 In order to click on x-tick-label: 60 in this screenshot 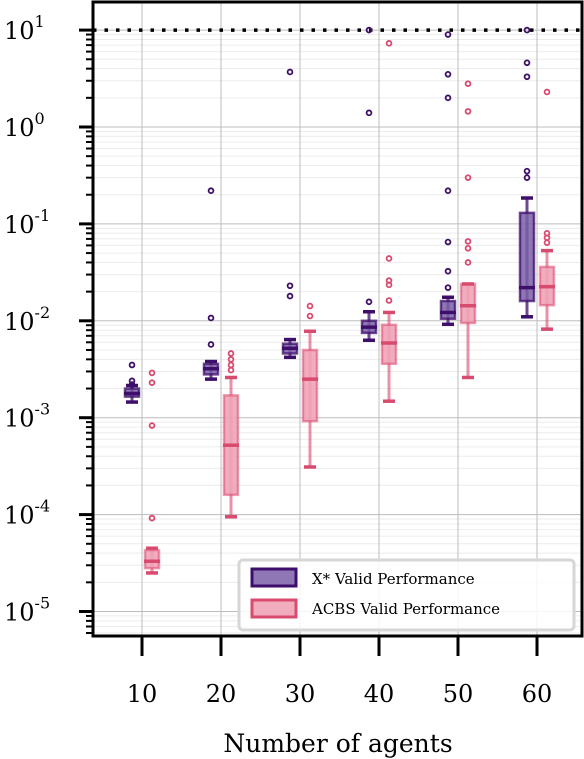, I will do `click(537, 694)`.